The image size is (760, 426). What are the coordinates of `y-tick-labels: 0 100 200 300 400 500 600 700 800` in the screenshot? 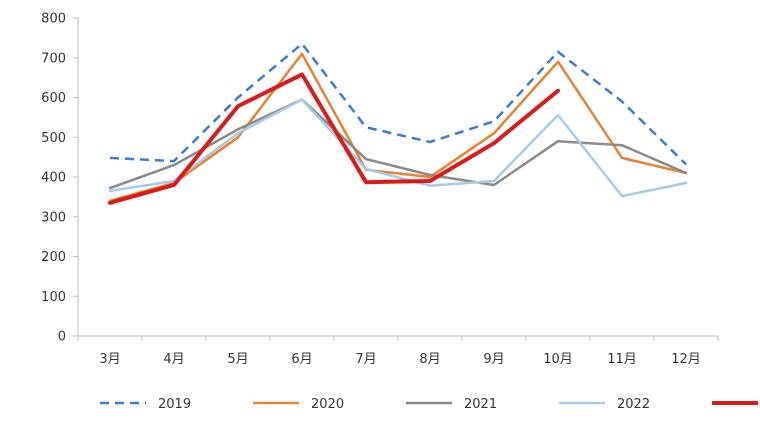 It's located at (53, 178).